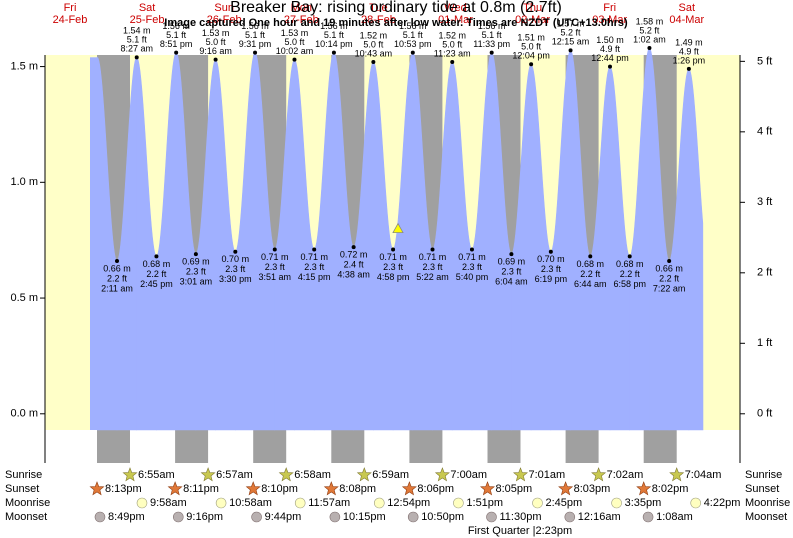  Describe the element at coordinates (236, 259) in the screenshot. I see `height-m-label: 0.70 m` at that location.